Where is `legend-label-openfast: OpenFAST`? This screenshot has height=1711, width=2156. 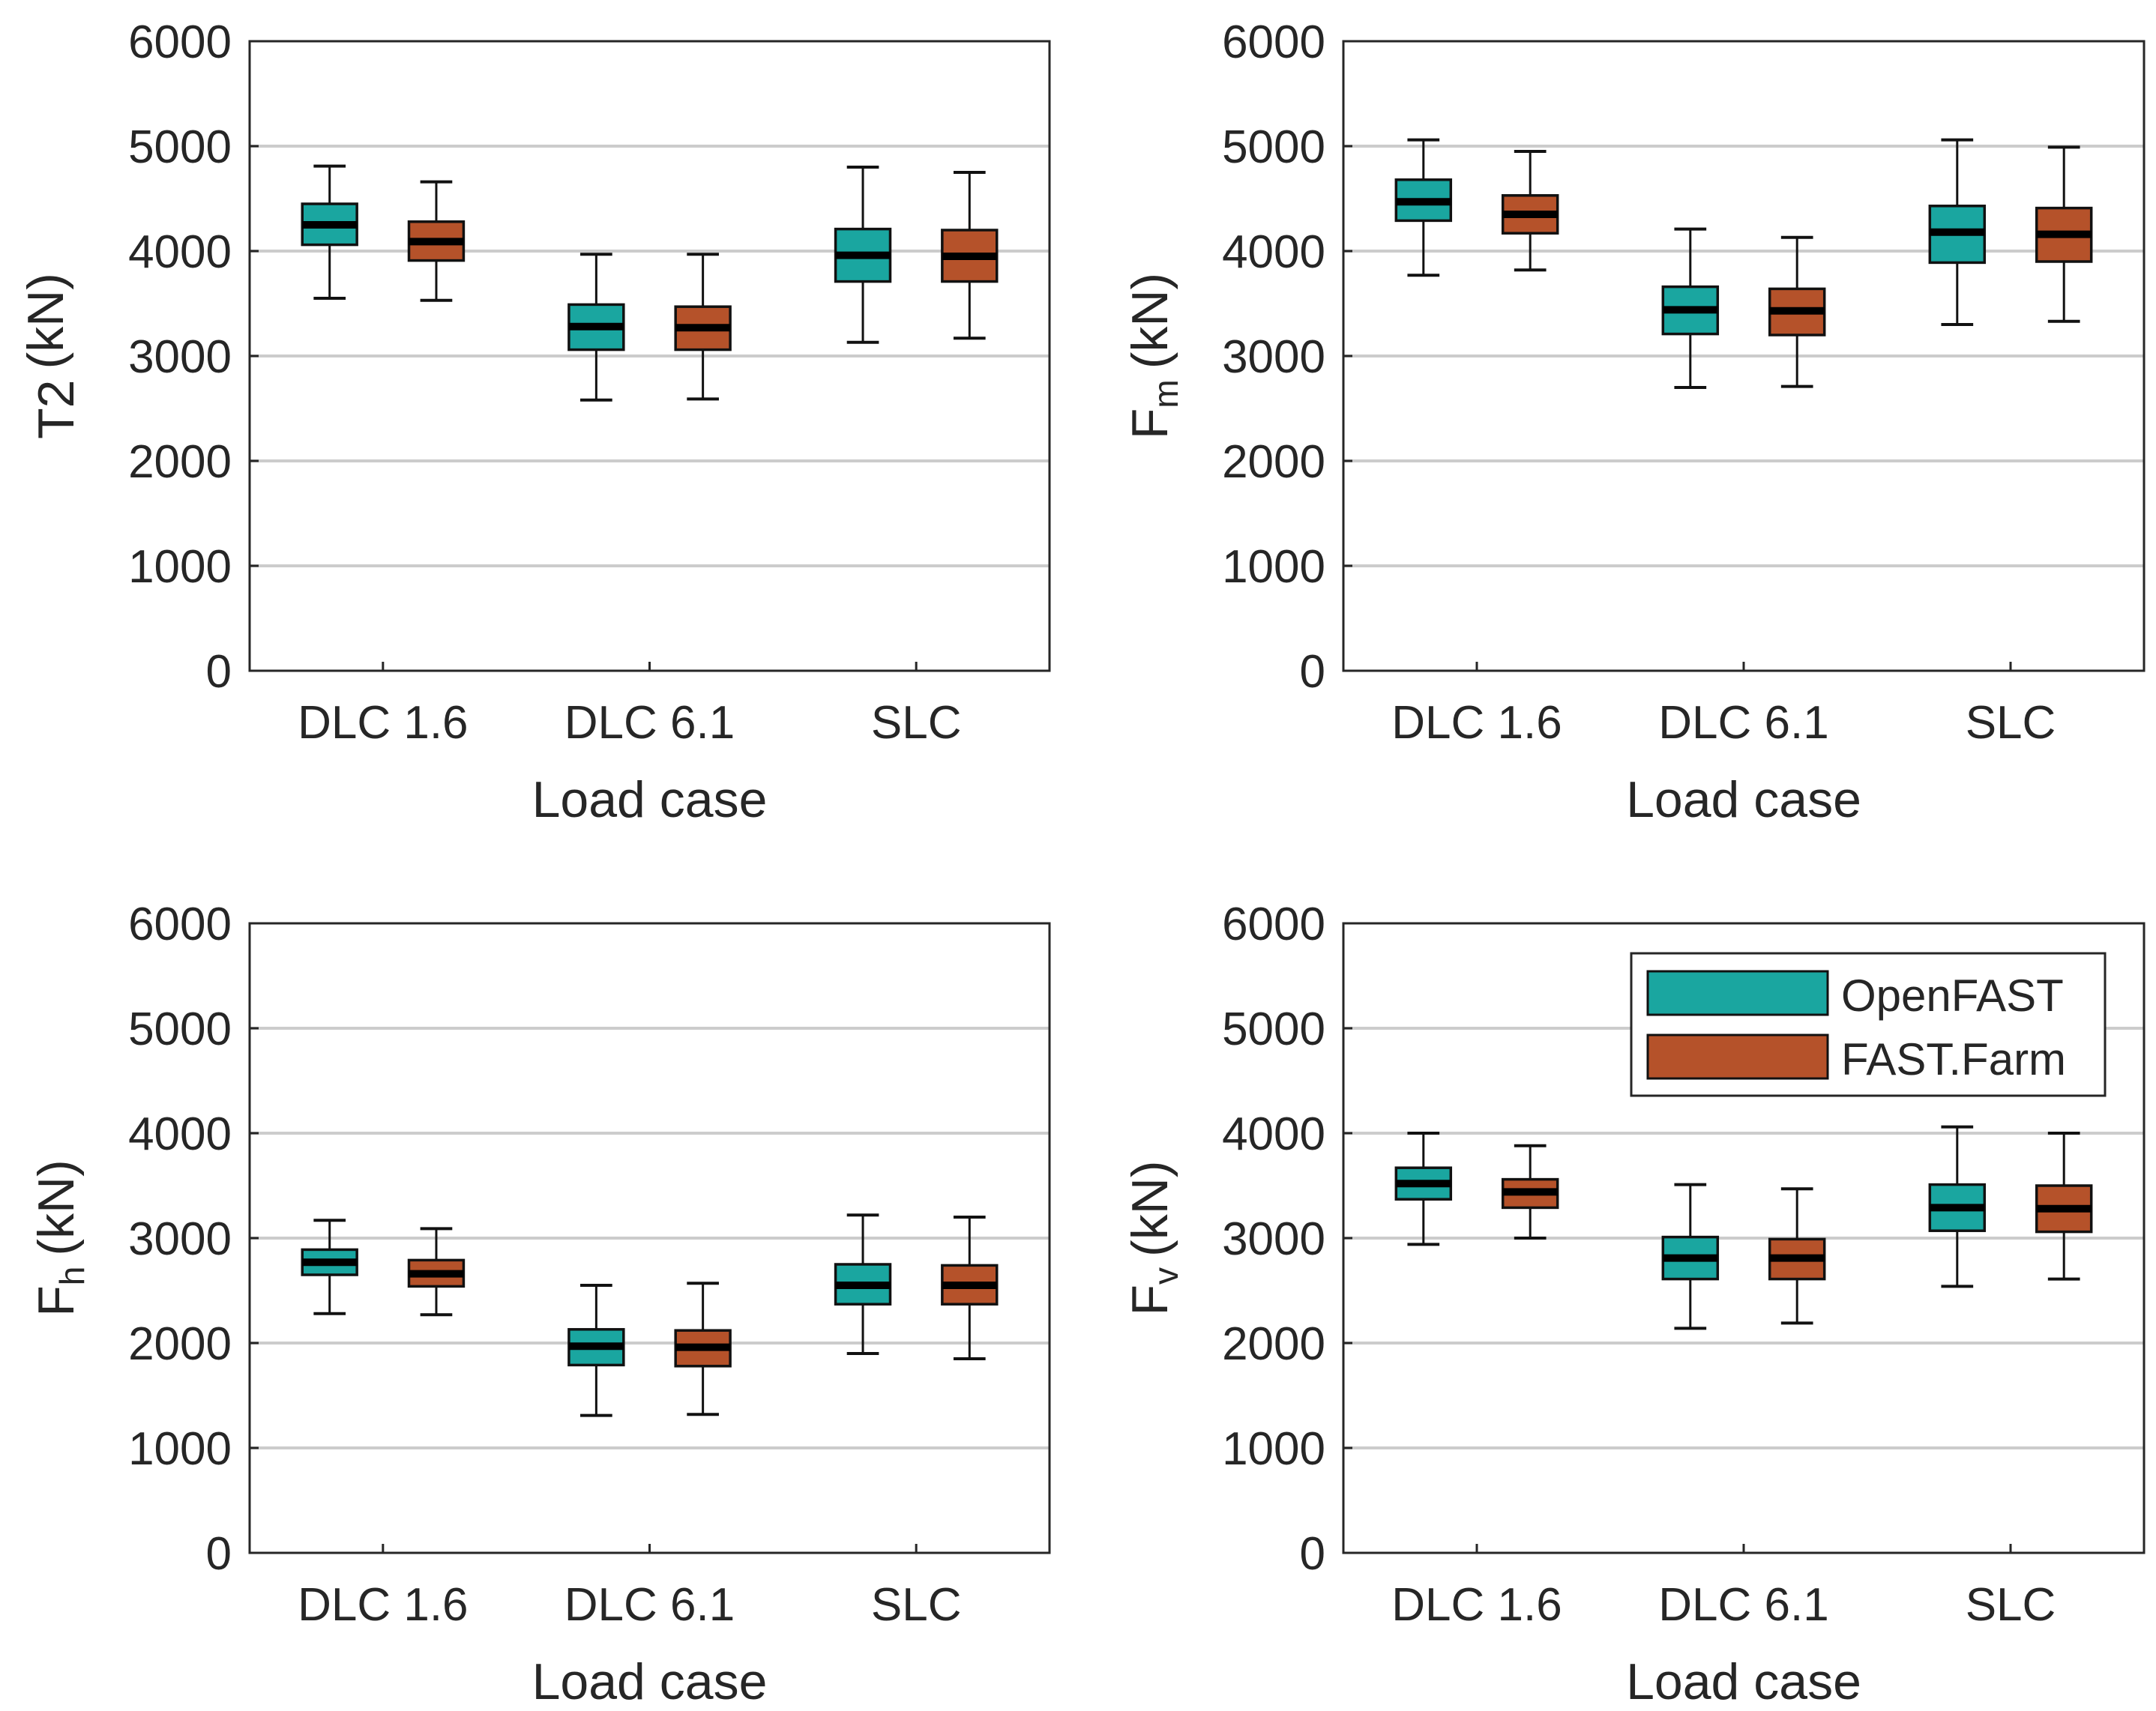
legend-label-openfast: OpenFAST is located at coordinates (1952, 996).